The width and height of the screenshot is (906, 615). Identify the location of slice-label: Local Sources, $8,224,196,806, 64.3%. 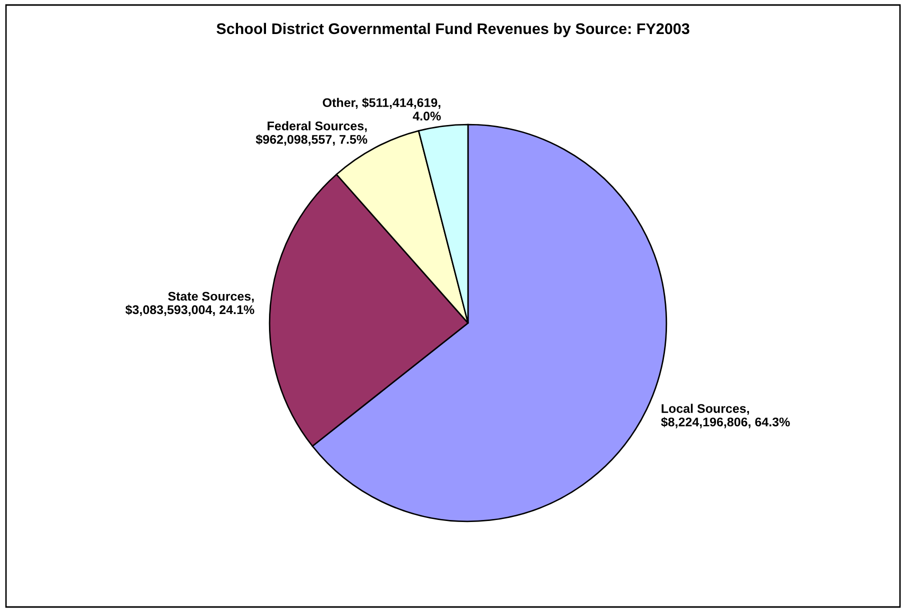
(725, 416).